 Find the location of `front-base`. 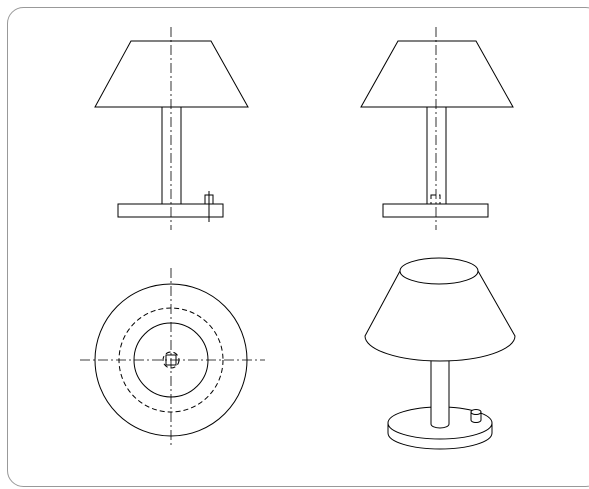

front-base is located at coordinates (170, 210).